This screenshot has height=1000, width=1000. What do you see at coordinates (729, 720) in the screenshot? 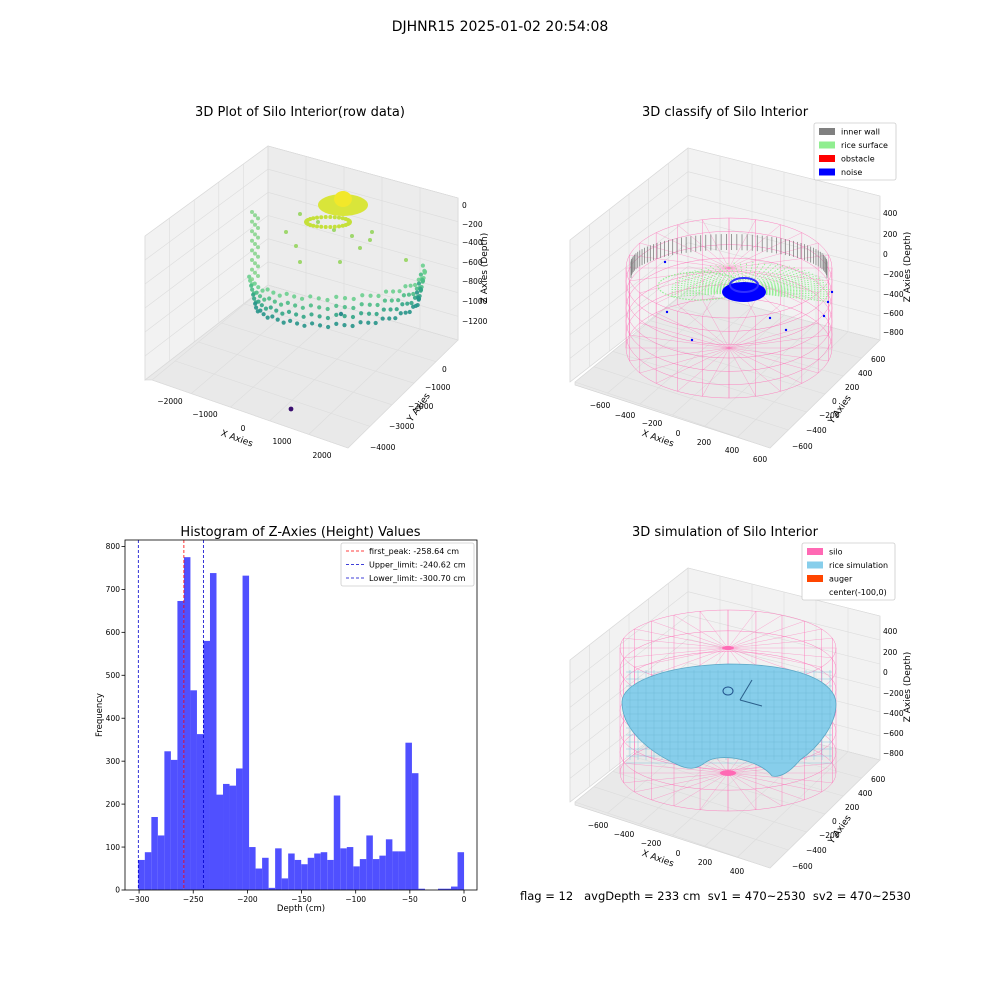
I see `simulation-rice-surface` at bounding box center [729, 720].